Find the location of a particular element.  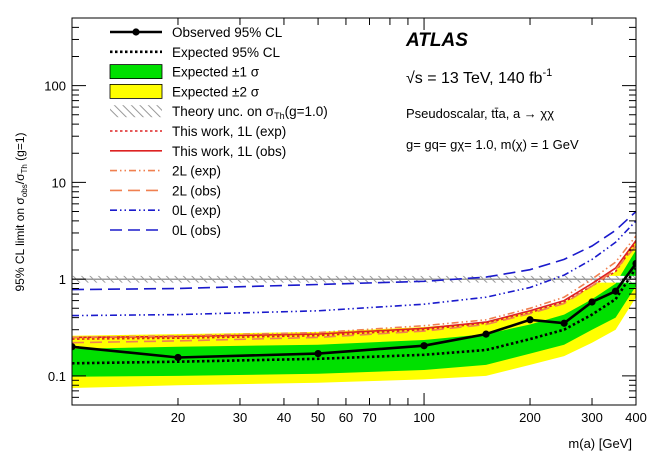

y-tick-label: 100 is located at coordinates (55, 86).